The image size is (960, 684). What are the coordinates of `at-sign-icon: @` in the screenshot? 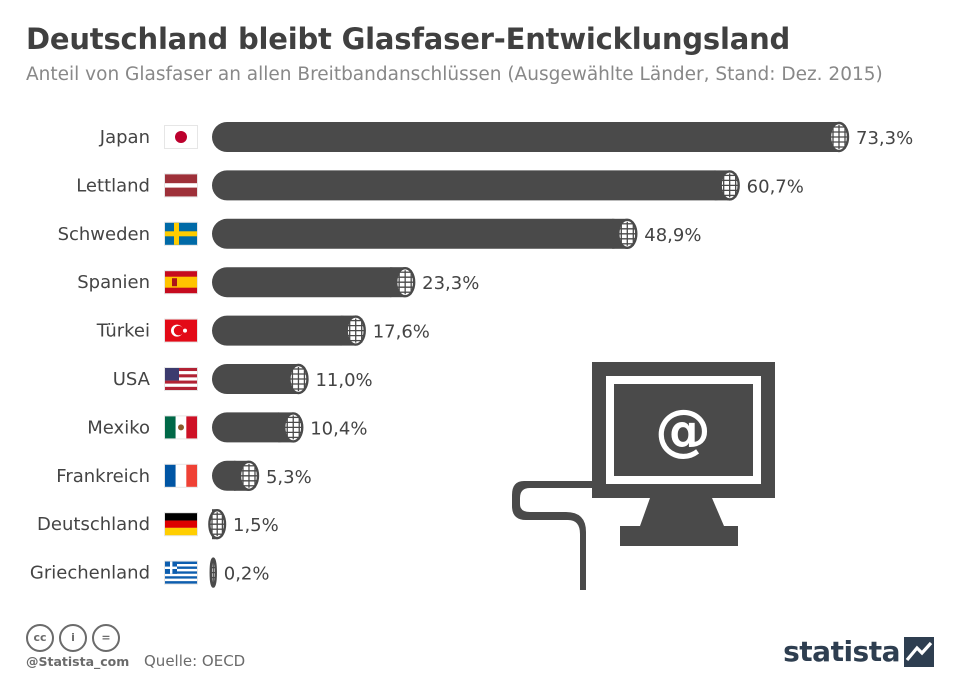 It's located at (683, 430).